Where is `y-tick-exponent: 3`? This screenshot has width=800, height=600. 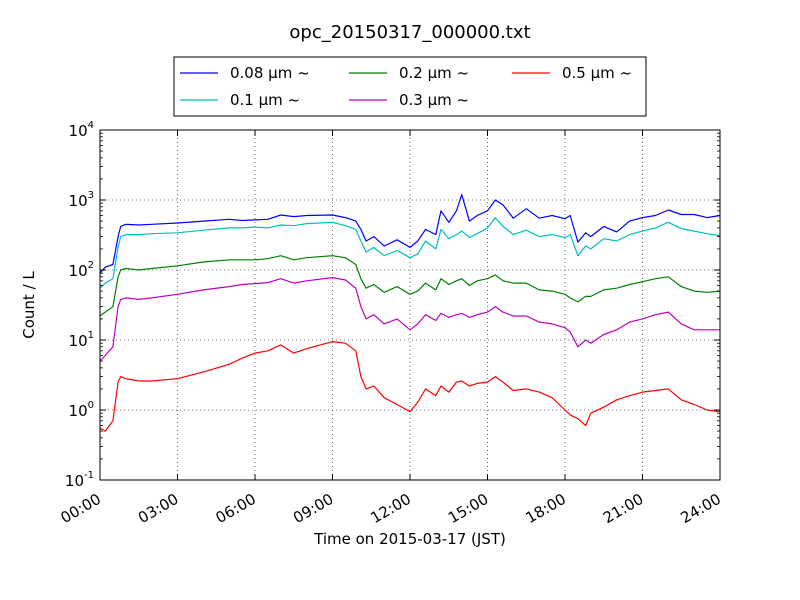 y-tick-exponent: 3 is located at coordinates (91, 195).